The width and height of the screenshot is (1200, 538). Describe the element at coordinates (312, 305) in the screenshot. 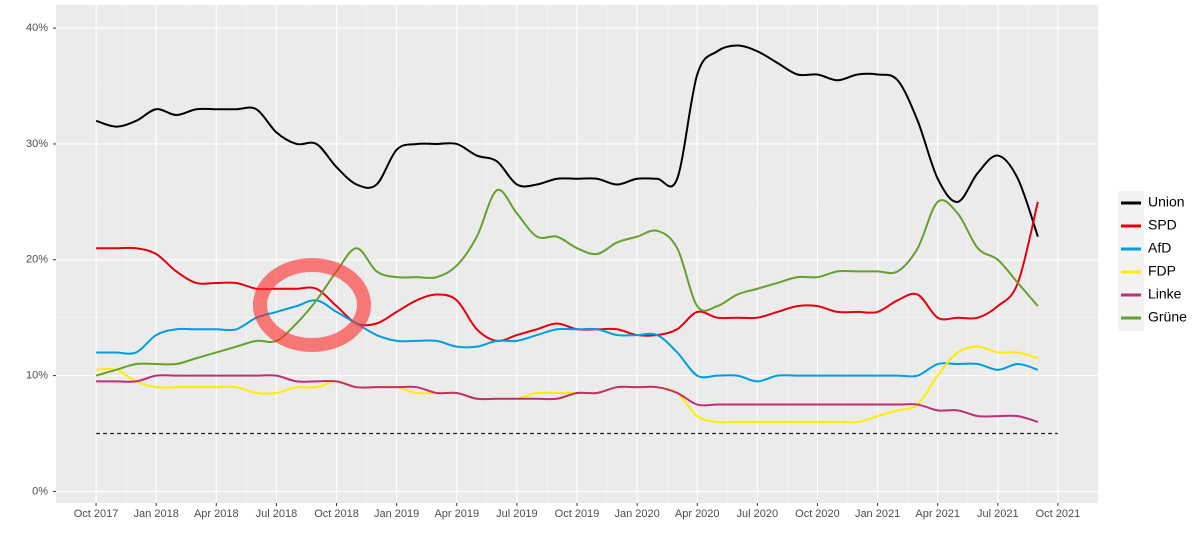

I see `highlight-circle` at that location.